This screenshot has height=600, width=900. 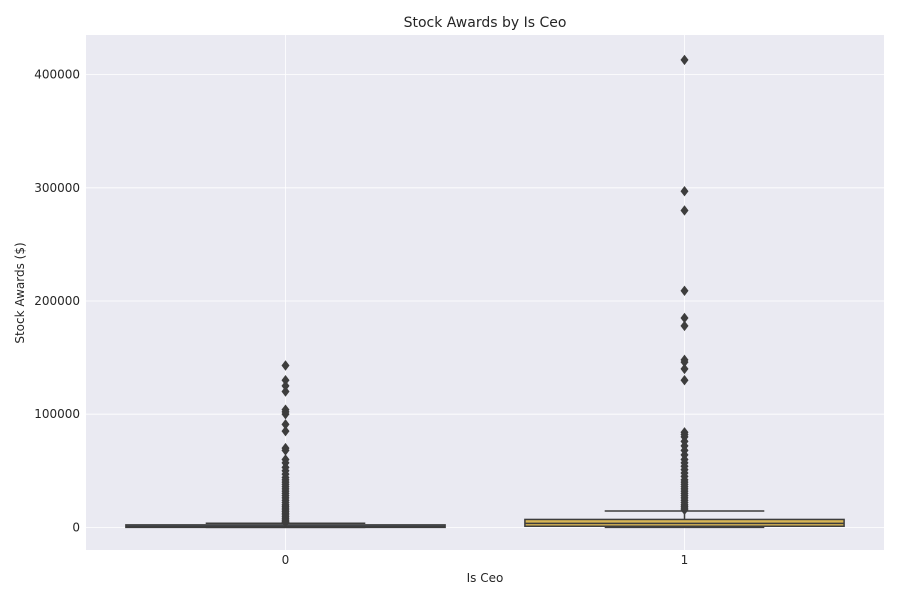 What do you see at coordinates (57, 188) in the screenshot?
I see `y-tick-label: 300000` at bounding box center [57, 188].